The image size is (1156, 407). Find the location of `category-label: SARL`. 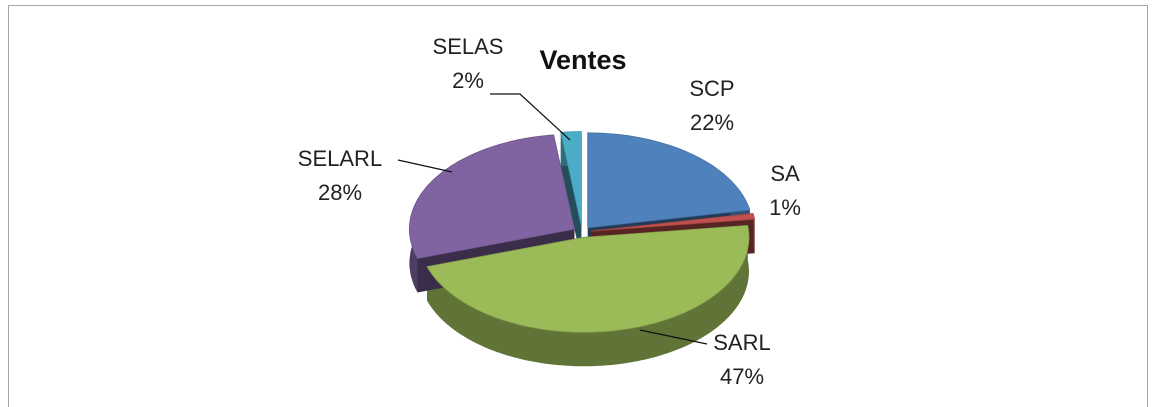

category-label: SARL is located at coordinates (741, 342).